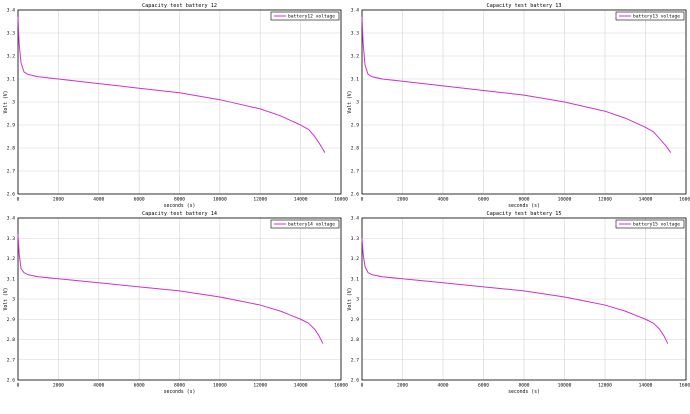 Image resolution: width=690 pixels, height=414 pixels. What do you see at coordinates (524, 214) in the screenshot?
I see `chart-title: Capacity test battery 15` at bounding box center [524, 214].